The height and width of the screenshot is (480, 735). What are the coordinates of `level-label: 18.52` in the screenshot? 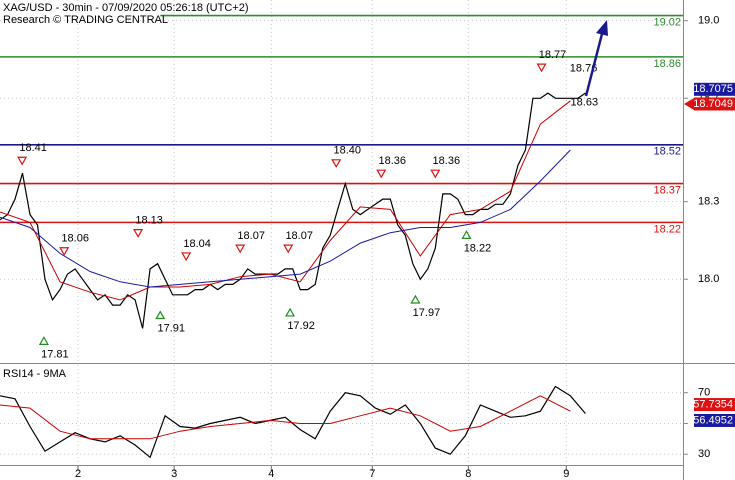 It's located at (667, 152).